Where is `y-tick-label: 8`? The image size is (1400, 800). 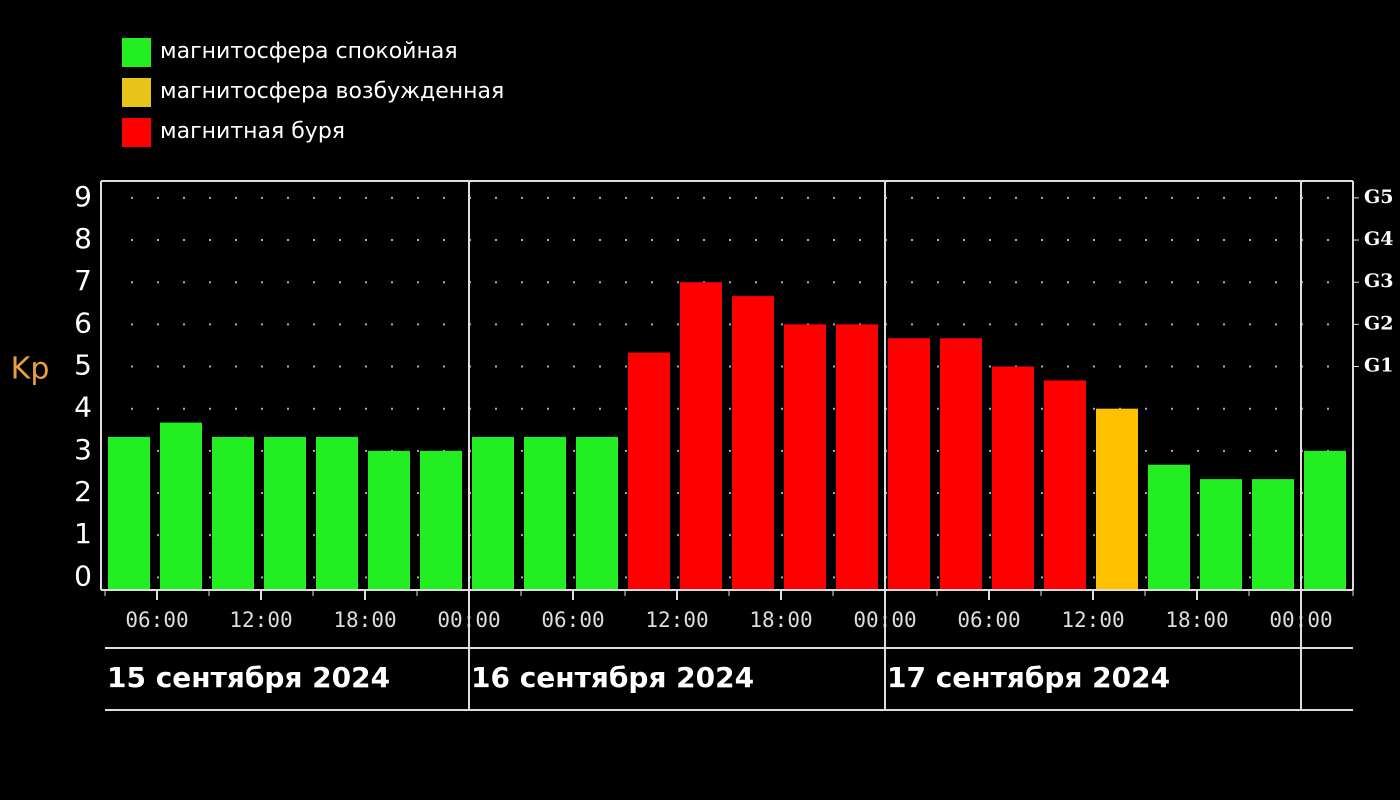
y-tick-label: 8 is located at coordinates (83, 238).